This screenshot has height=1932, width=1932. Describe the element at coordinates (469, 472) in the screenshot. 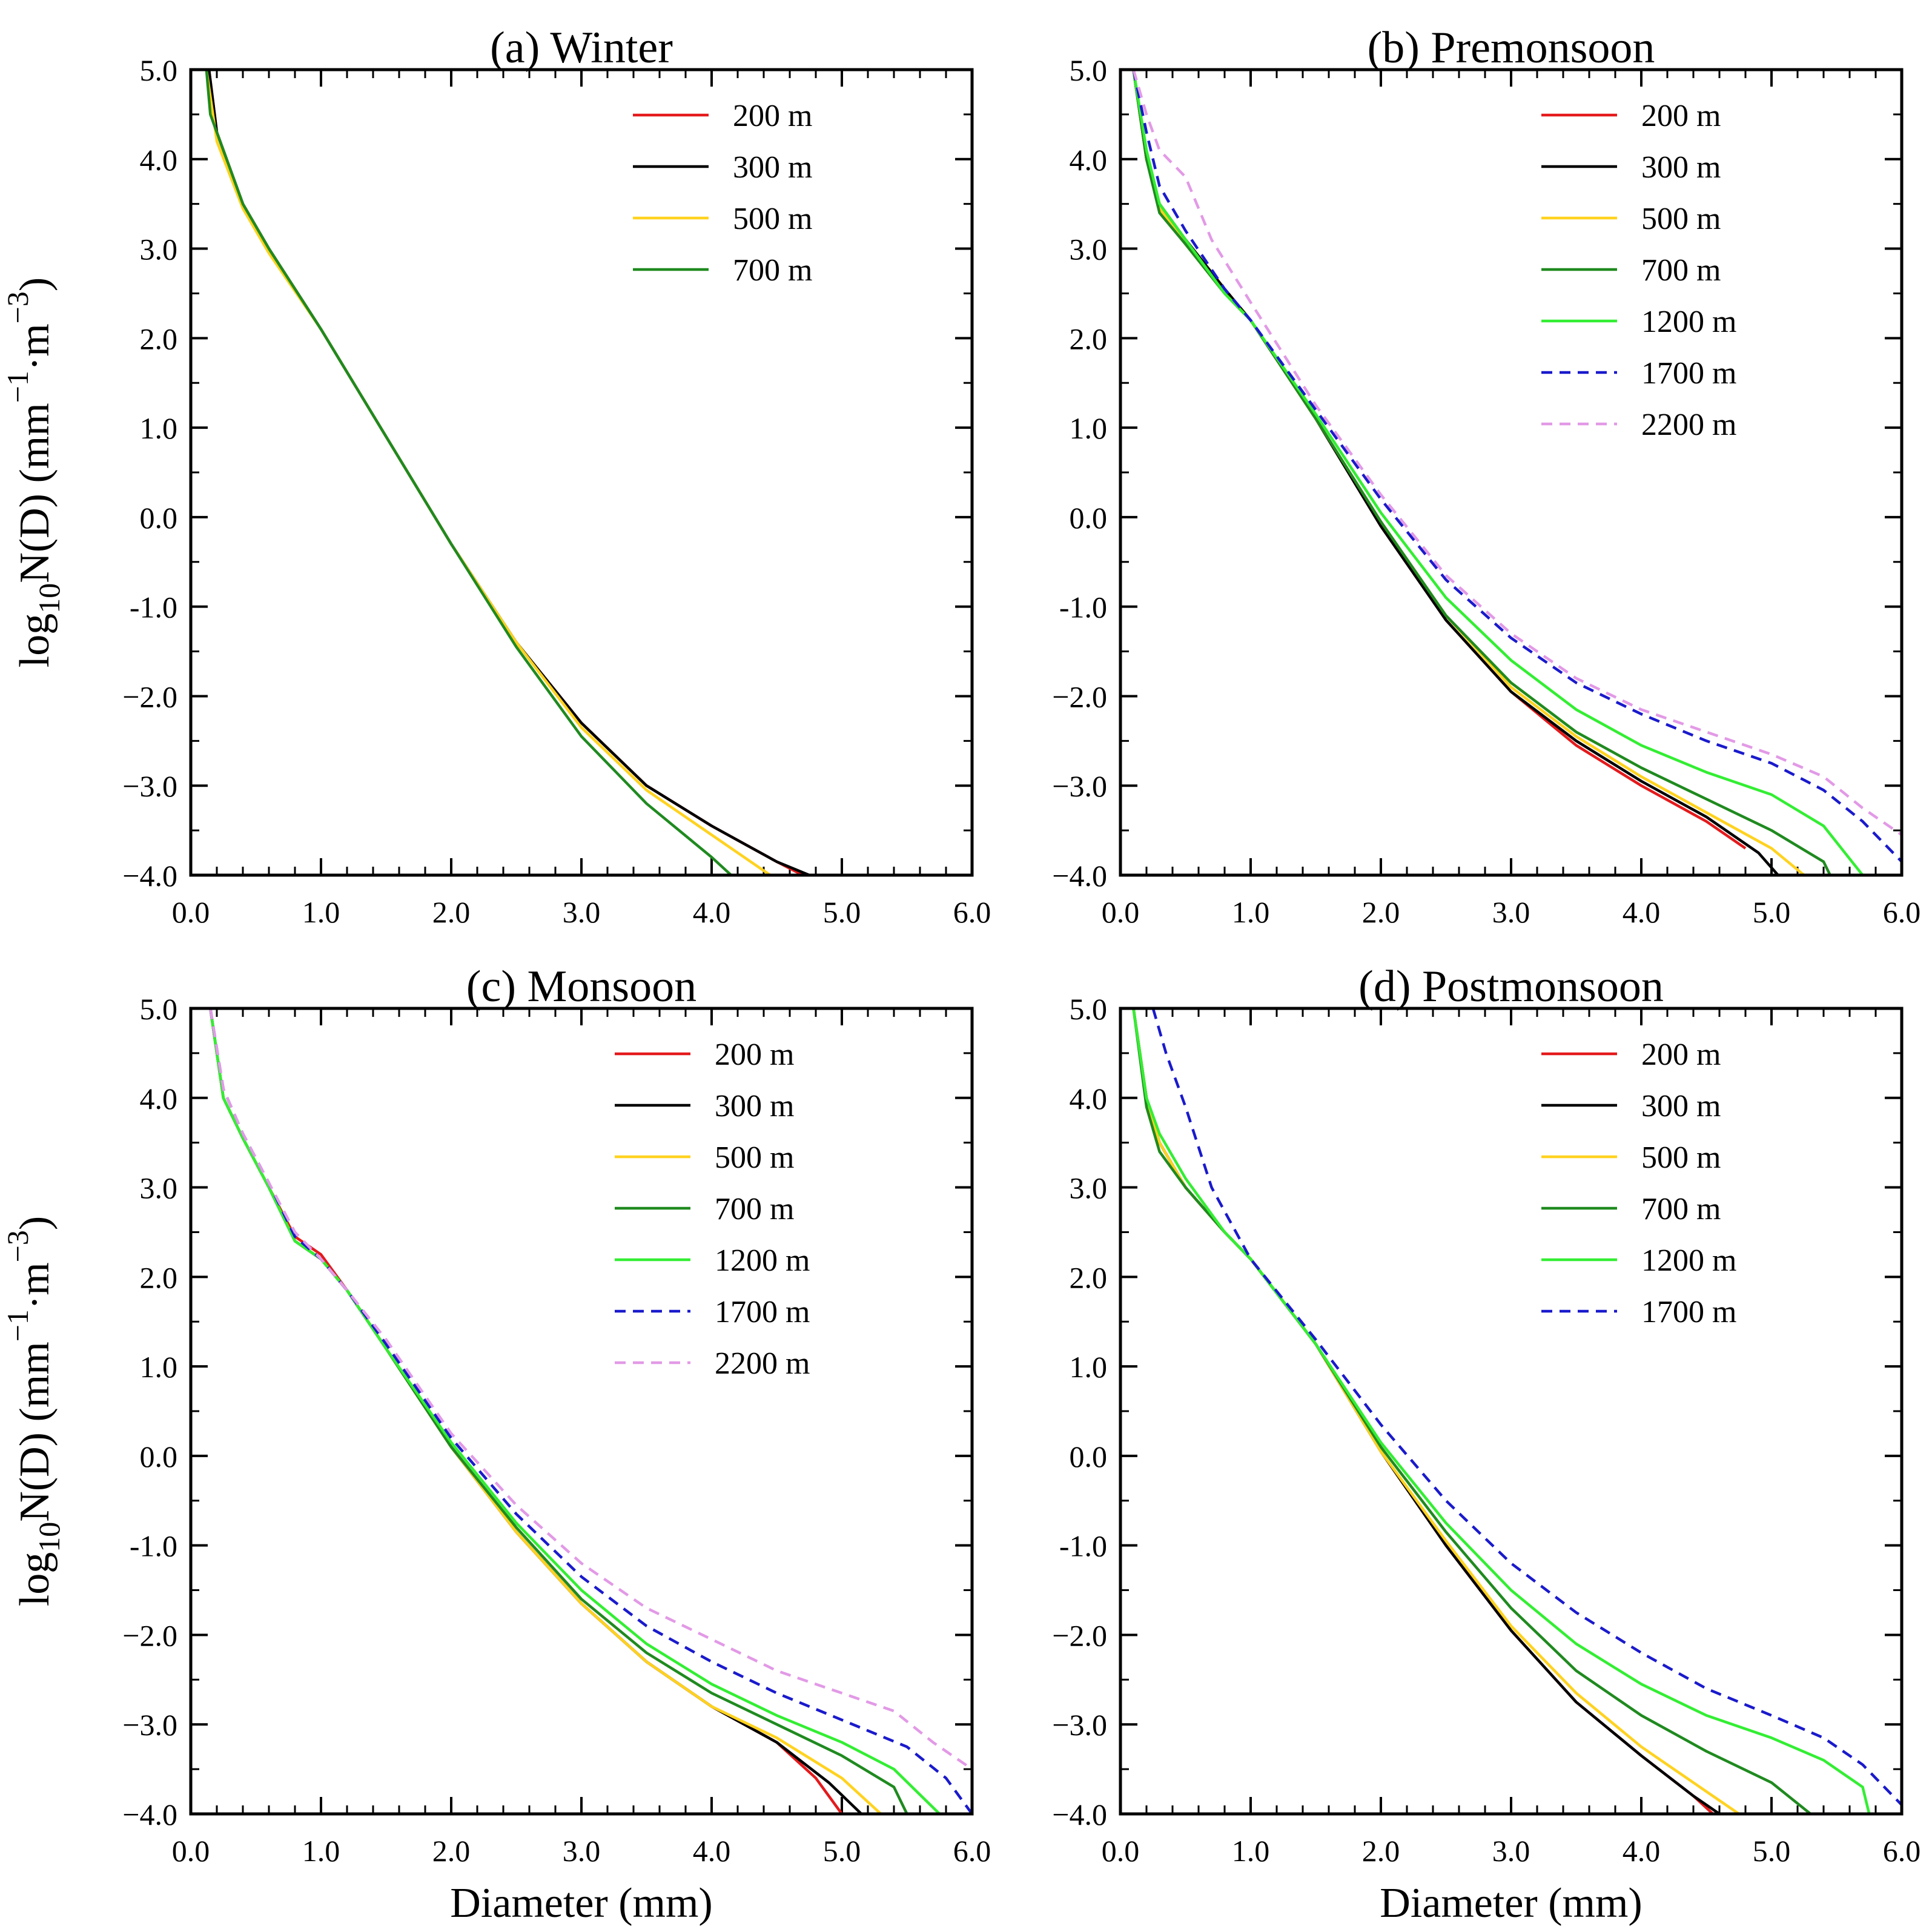

I see `series-line-700m` at that location.